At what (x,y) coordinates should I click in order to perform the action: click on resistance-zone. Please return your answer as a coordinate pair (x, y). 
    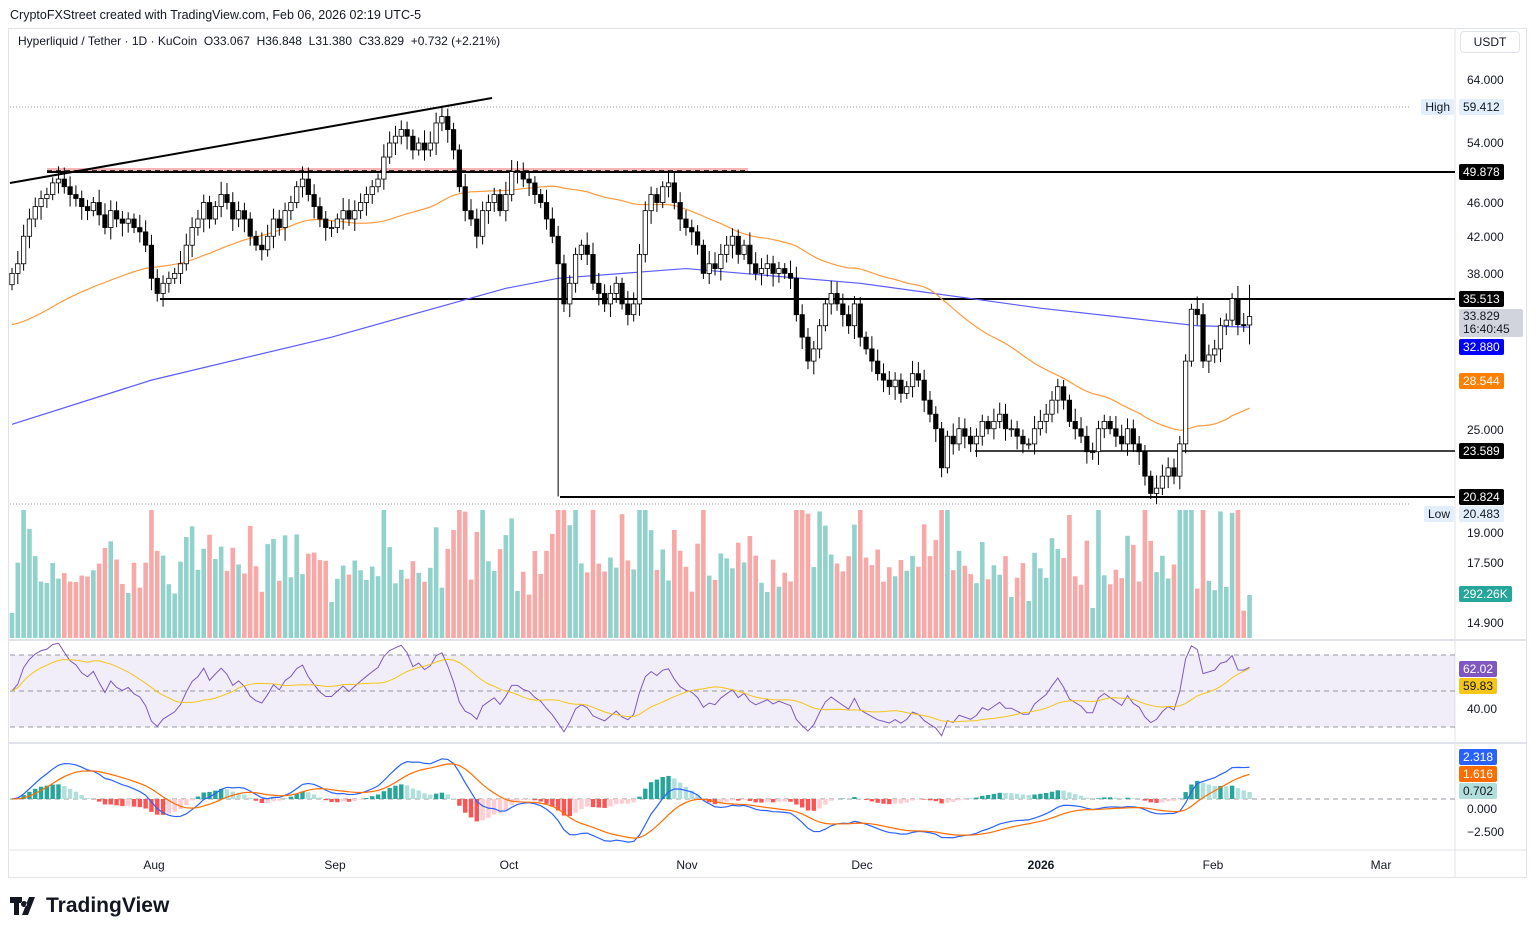
    Looking at the image, I should click on (397, 170).